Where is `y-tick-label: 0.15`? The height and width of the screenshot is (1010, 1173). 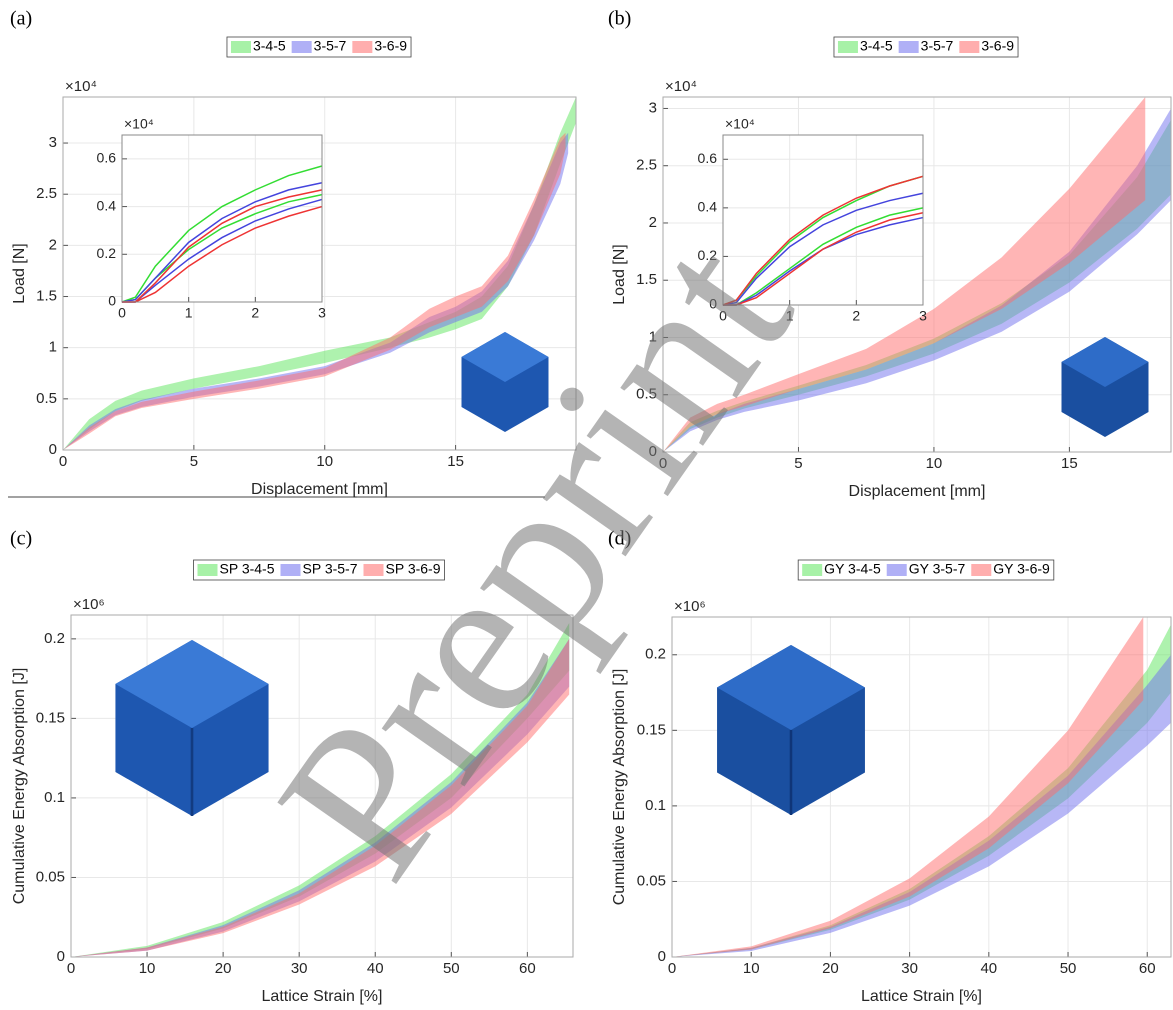
y-tick-label: 0.15 is located at coordinates (50, 717).